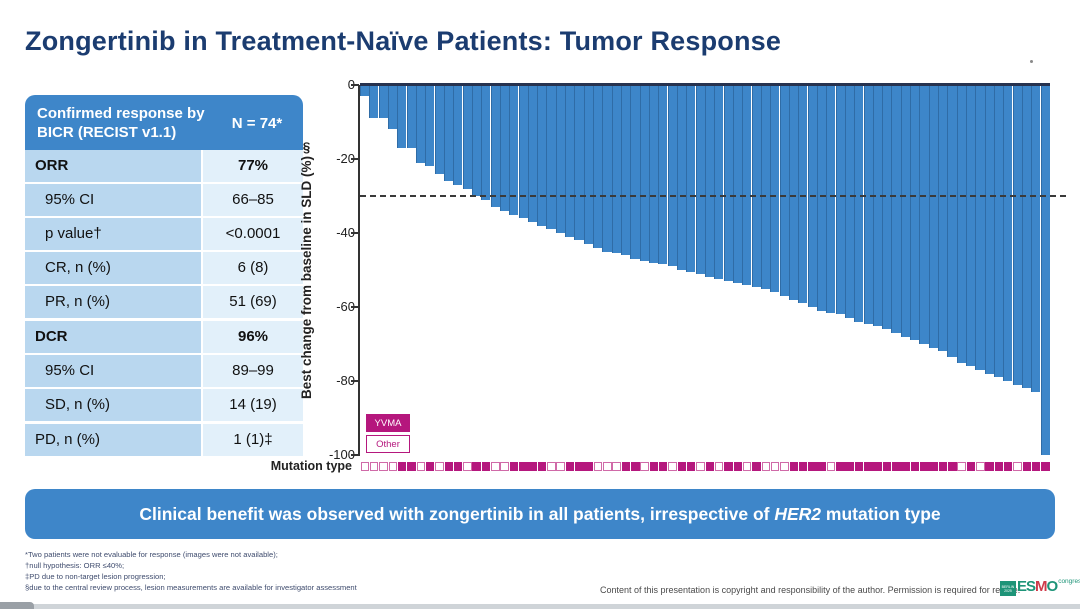 This screenshot has width=1080, height=609. I want to click on esmo-congress-logo: BERLIN 2025 ESMO congress, so click(1040, 587).